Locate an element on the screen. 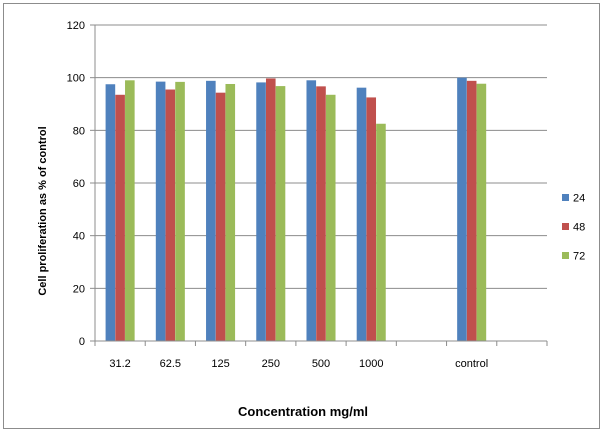 The image size is (604, 432). x-tick-label: 500 is located at coordinates (321, 364).